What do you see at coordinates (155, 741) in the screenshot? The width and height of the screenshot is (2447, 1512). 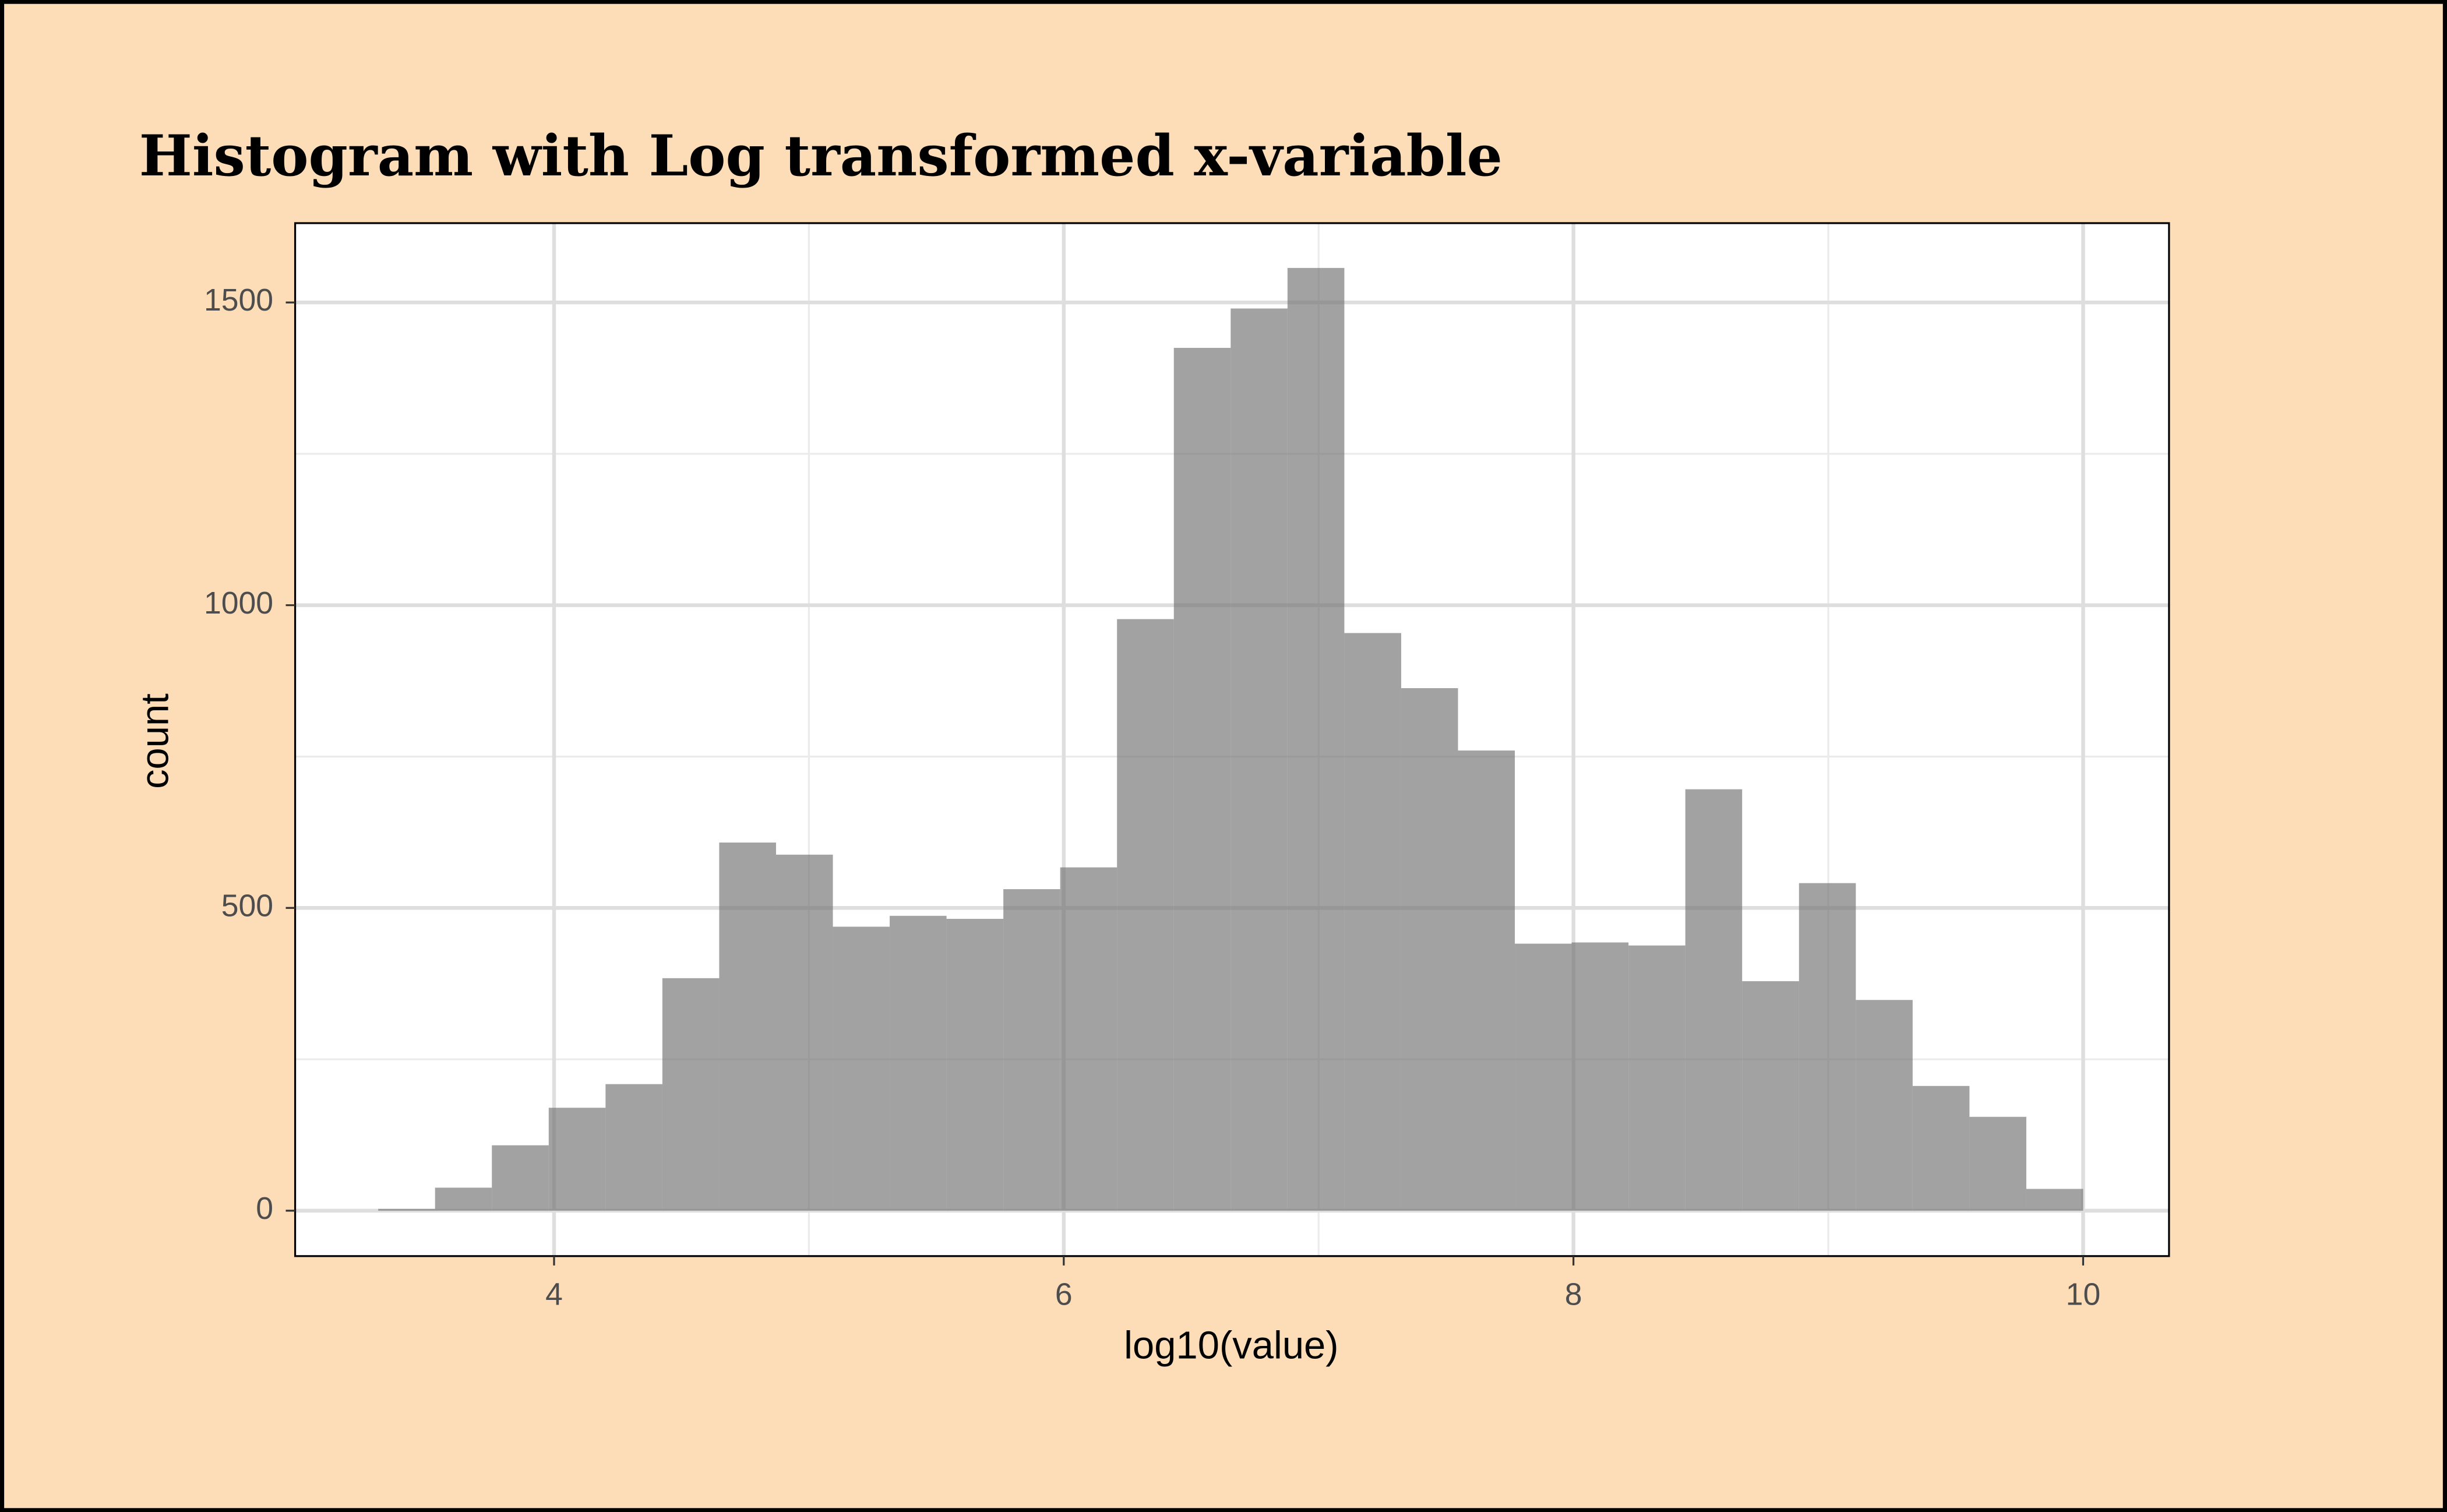 I see `y-axis-title: count` at bounding box center [155, 741].